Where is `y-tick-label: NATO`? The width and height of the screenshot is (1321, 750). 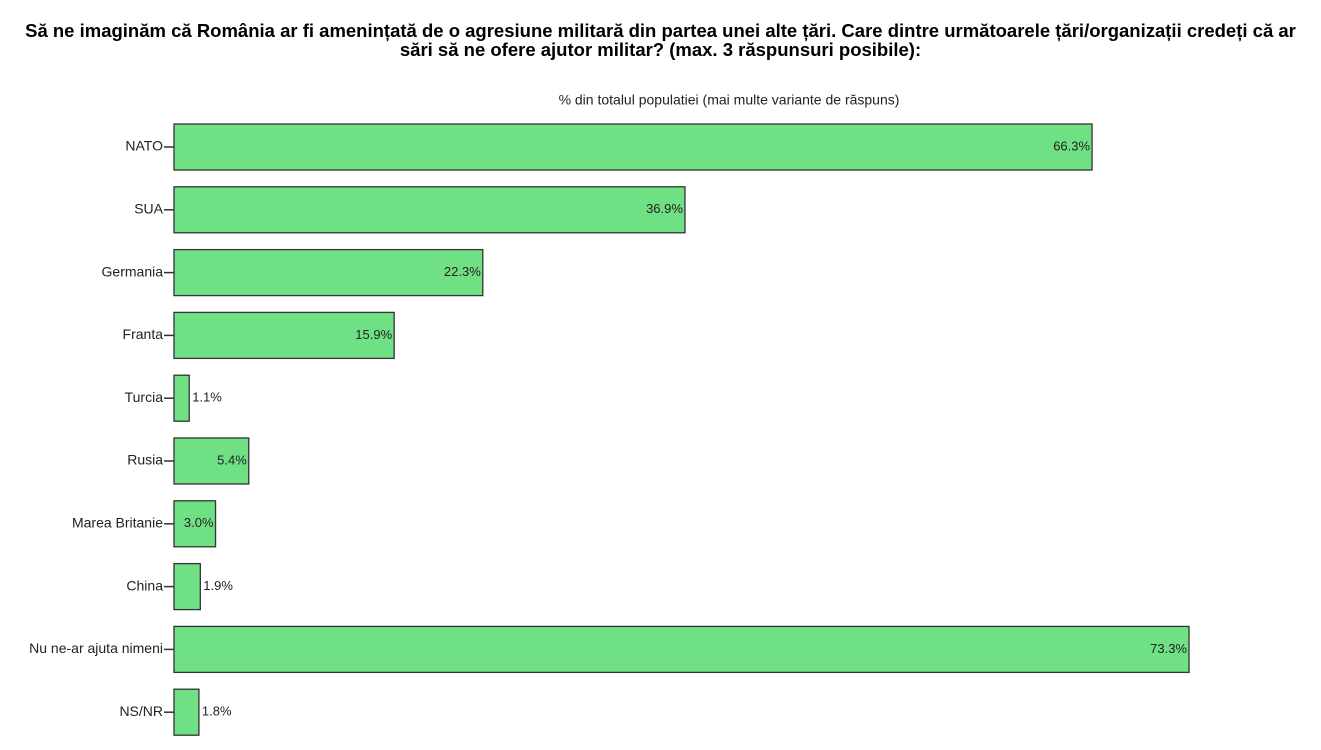
y-tick-label: NATO is located at coordinates (144, 146).